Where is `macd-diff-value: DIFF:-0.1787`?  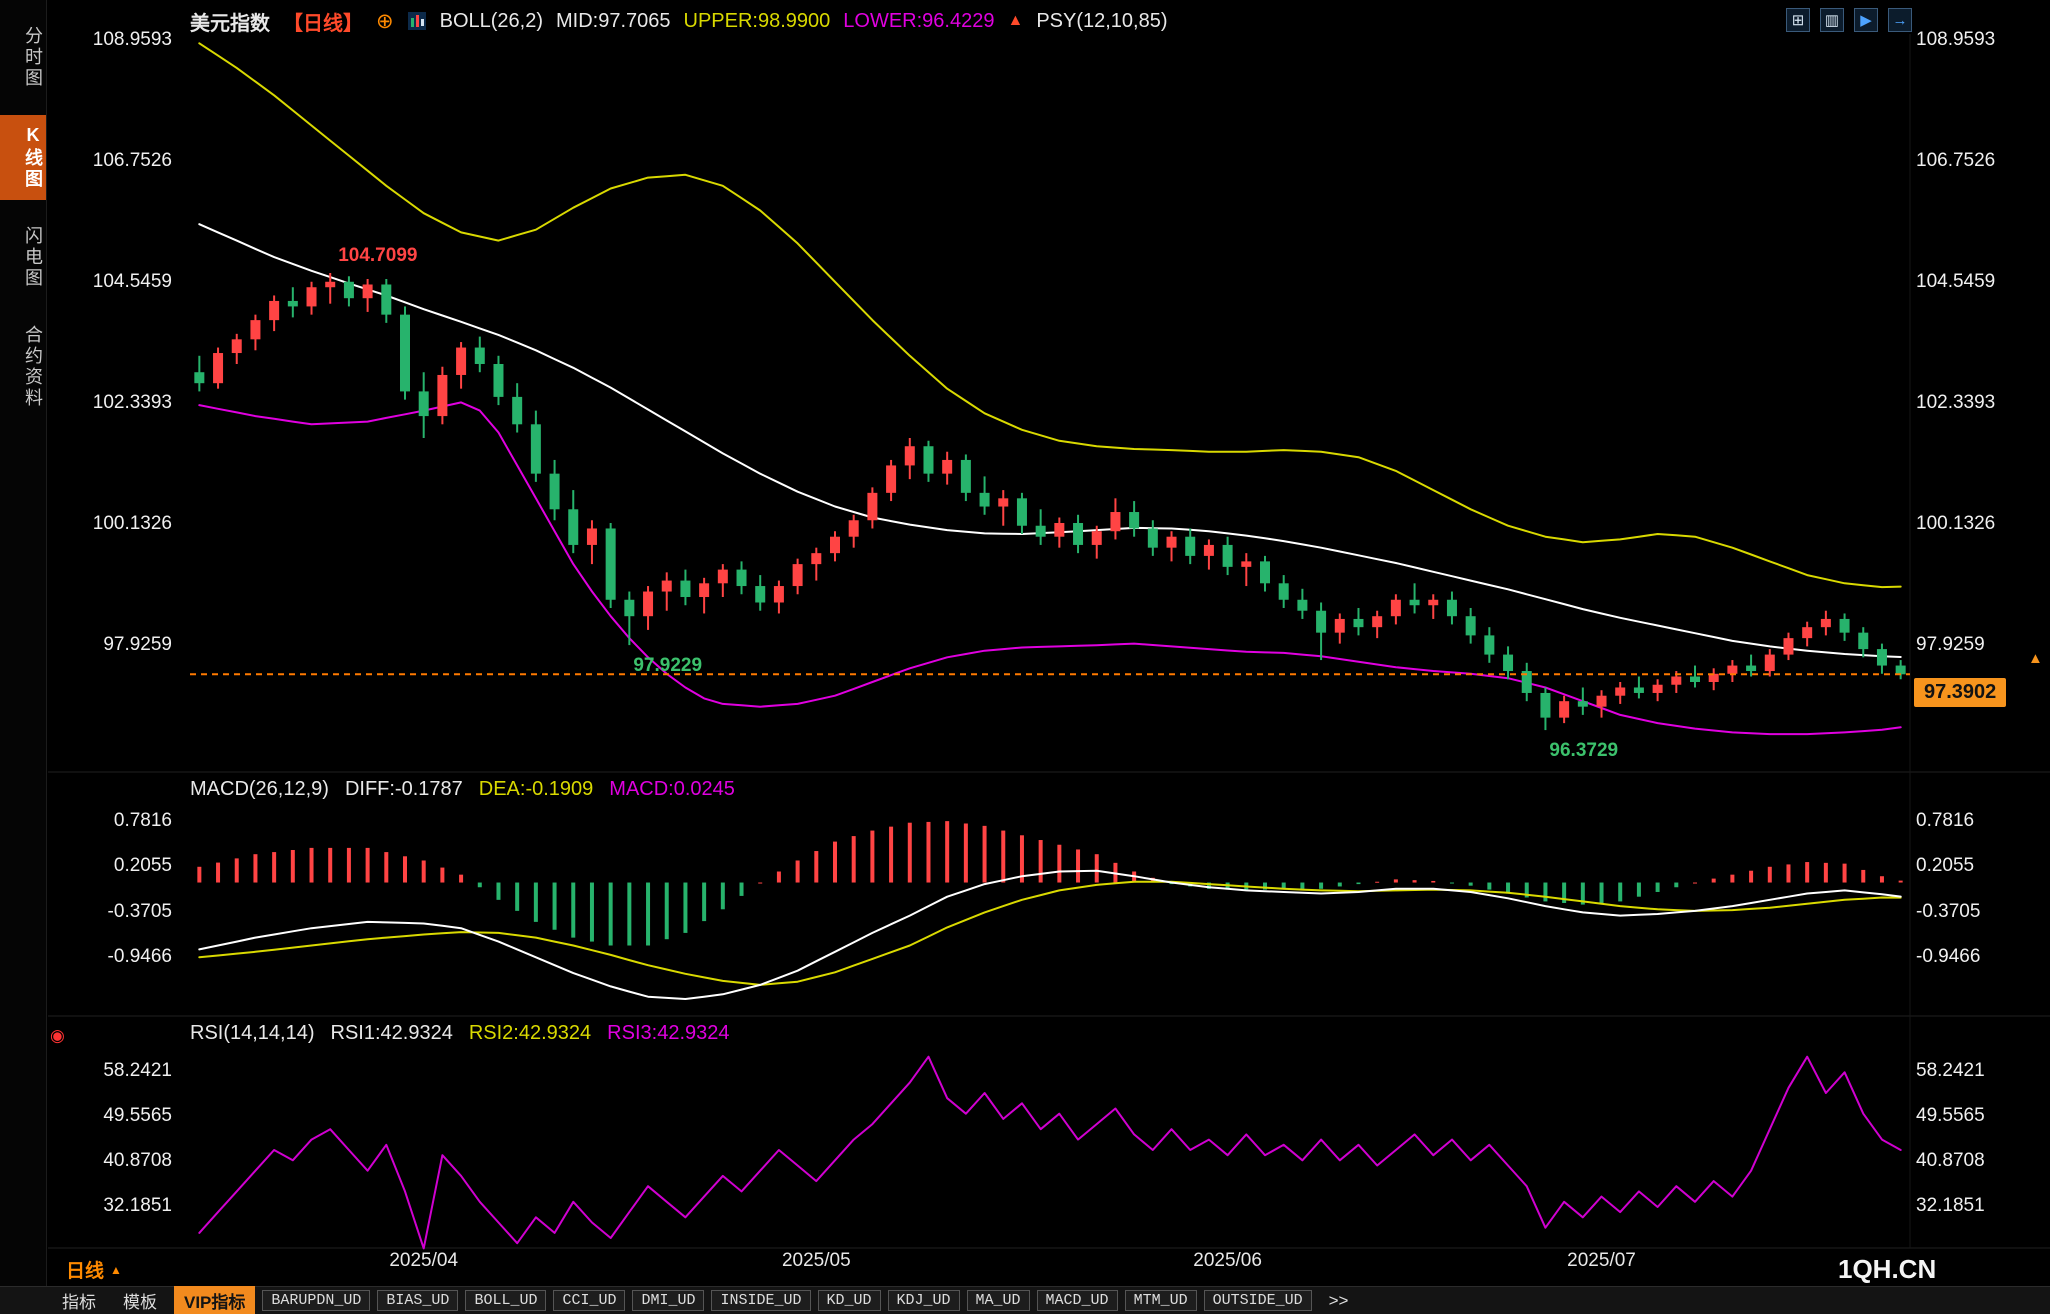
macd-diff-value: DIFF:-0.1787 is located at coordinates (403, 789).